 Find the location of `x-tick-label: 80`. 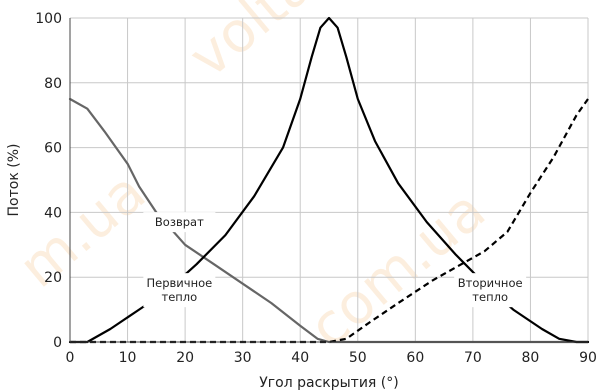

x-tick-label: 80 is located at coordinates (531, 358).